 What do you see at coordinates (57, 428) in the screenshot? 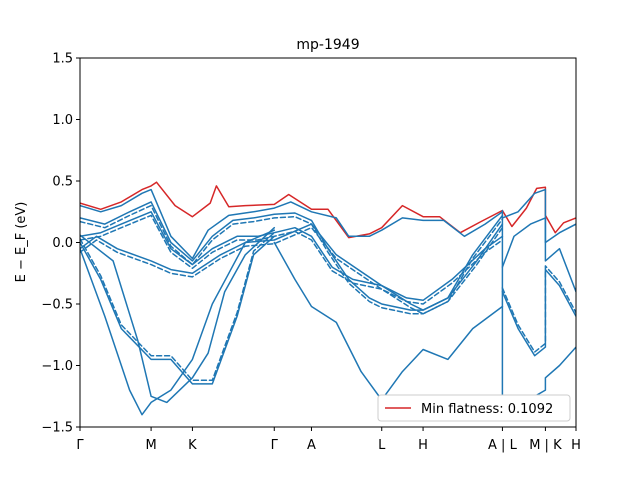
I see `y-tick-label: −1.5` at bounding box center [57, 428].